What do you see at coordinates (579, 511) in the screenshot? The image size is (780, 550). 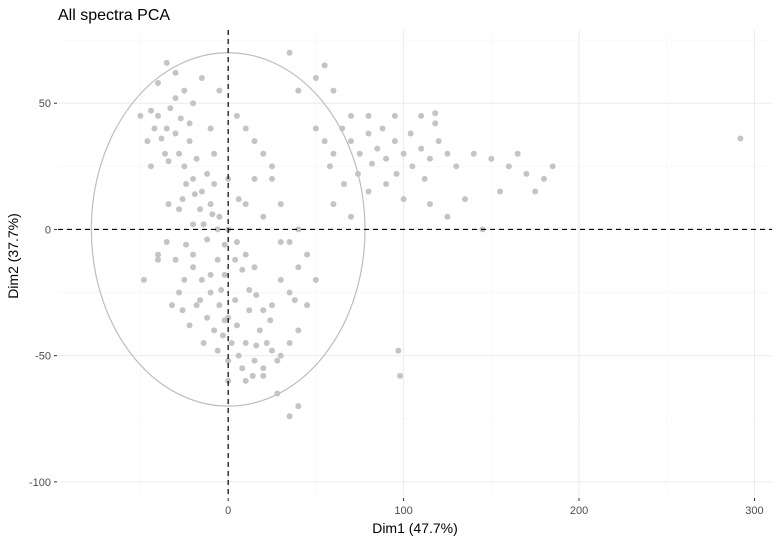 I see `x-tick-label: 200` at bounding box center [579, 511].